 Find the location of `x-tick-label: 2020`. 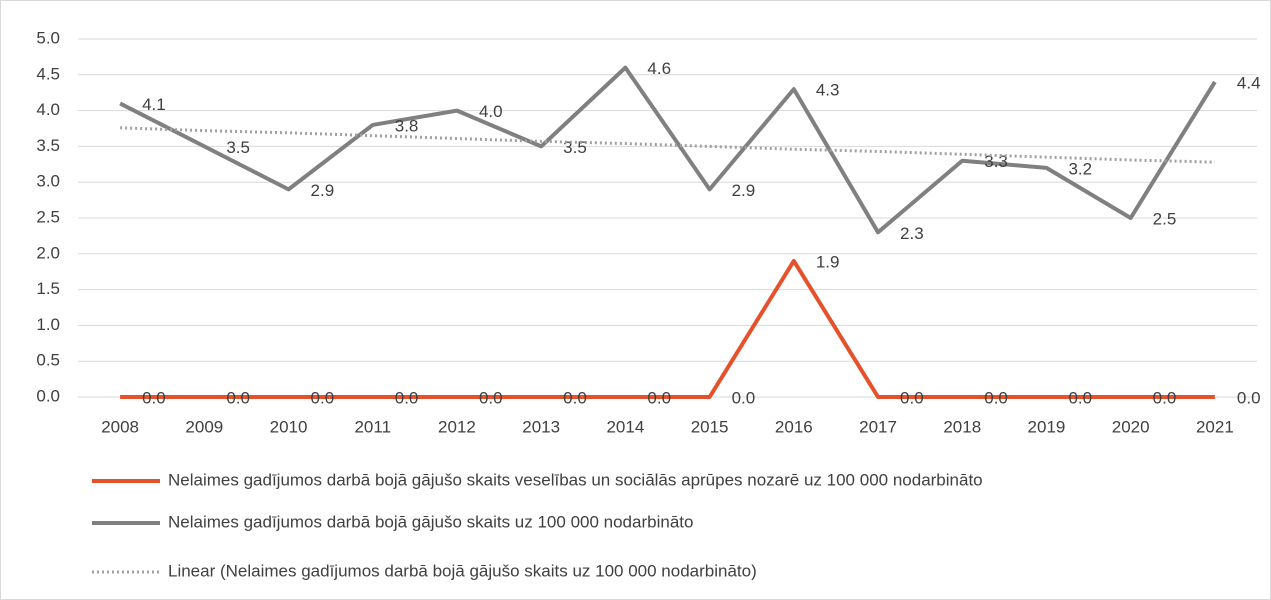

x-tick-label: 2020 is located at coordinates (1131, 426).